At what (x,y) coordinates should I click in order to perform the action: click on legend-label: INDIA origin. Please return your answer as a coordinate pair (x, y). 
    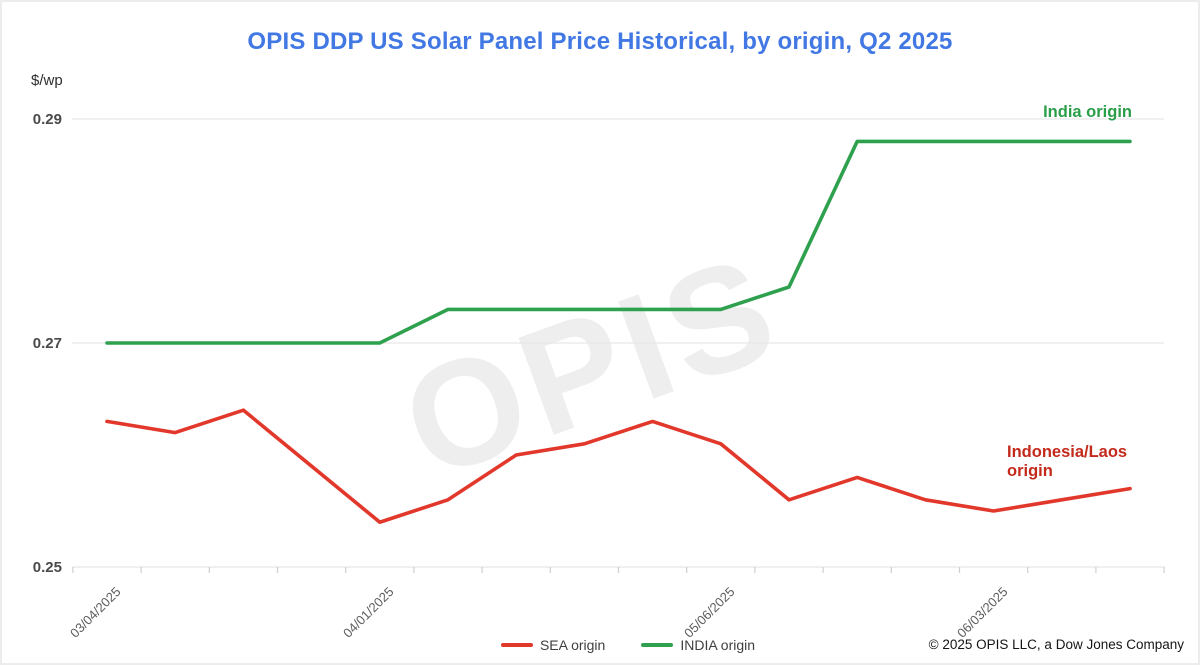
    Looking at the image, I should click on (718, 645).